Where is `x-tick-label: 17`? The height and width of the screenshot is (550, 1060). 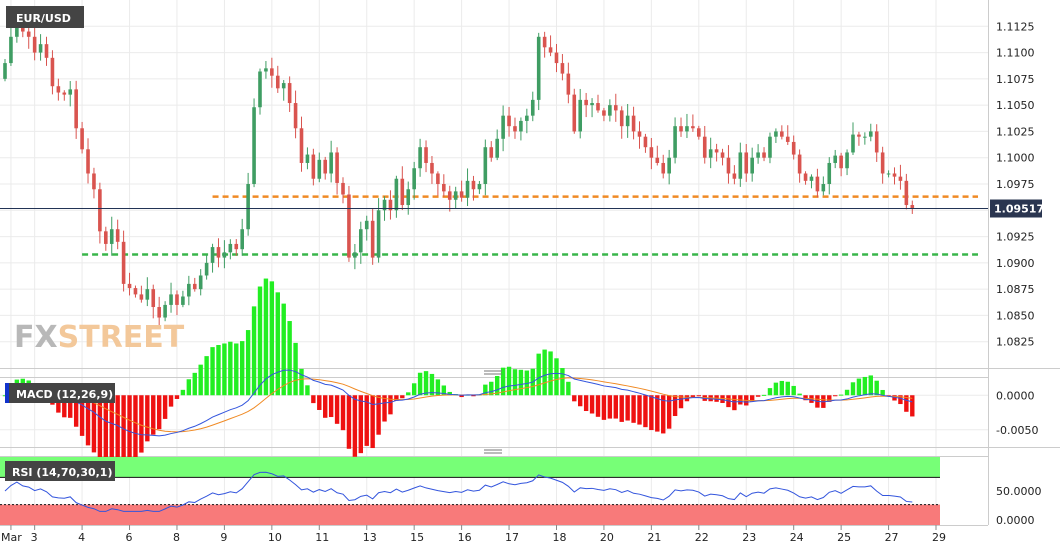 x-tick-label: 17 is located at coordinates (512, 537).